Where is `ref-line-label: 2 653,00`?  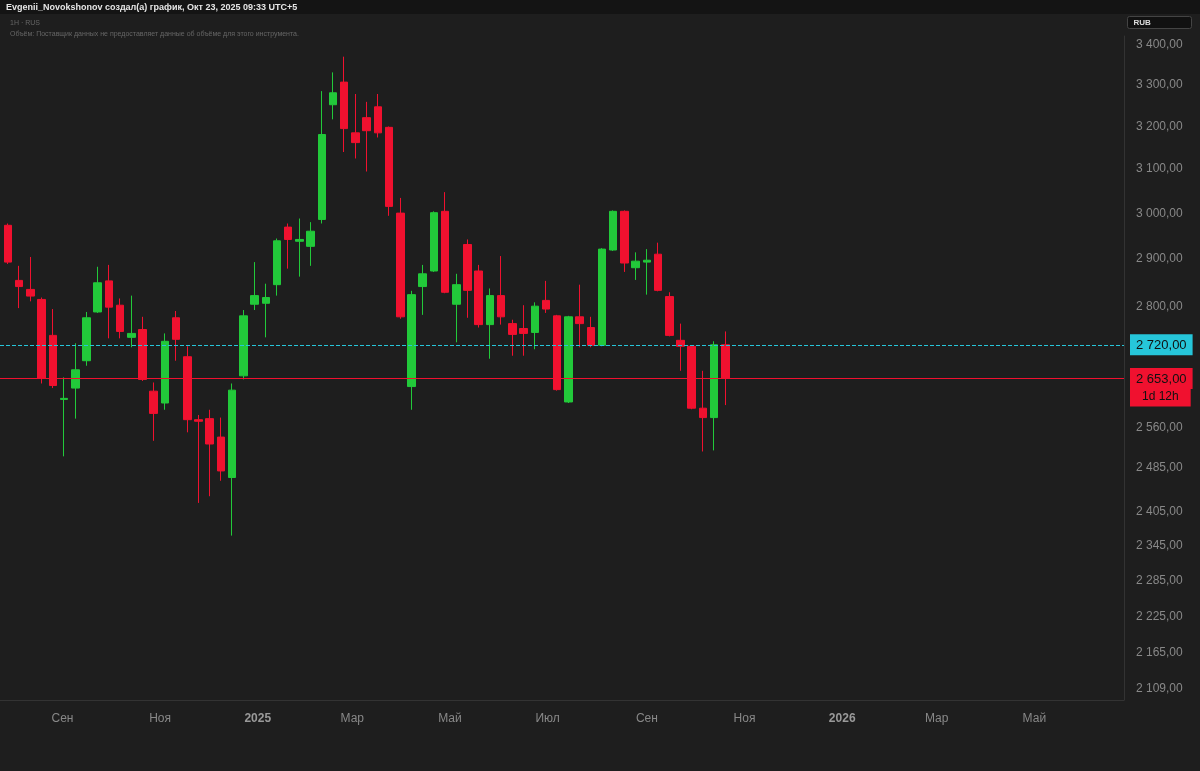 ref-line-label: 2 653,00 is located at coordinates (1161, 378).